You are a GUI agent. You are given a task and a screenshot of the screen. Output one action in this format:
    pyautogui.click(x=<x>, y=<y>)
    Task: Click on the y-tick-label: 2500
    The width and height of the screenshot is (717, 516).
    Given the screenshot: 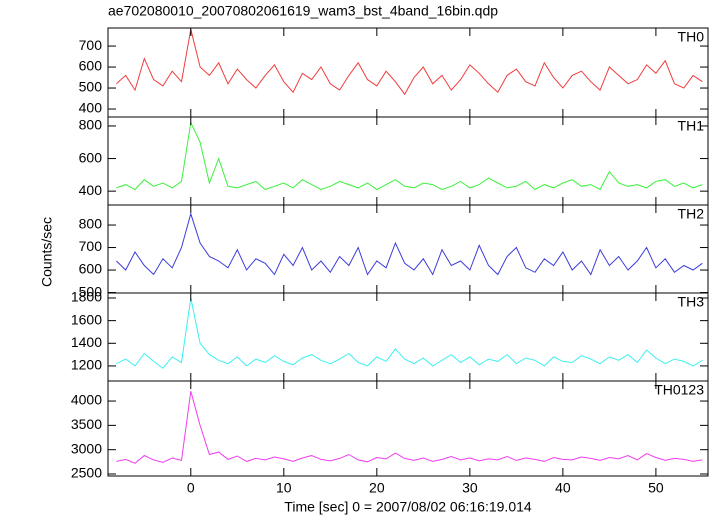 What is the action you would take?
    pyautogui.click(x=86, y=473)
    